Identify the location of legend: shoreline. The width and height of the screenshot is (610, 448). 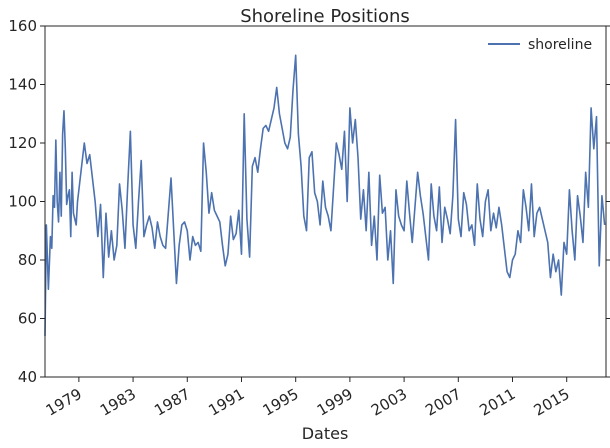
(540, 45).